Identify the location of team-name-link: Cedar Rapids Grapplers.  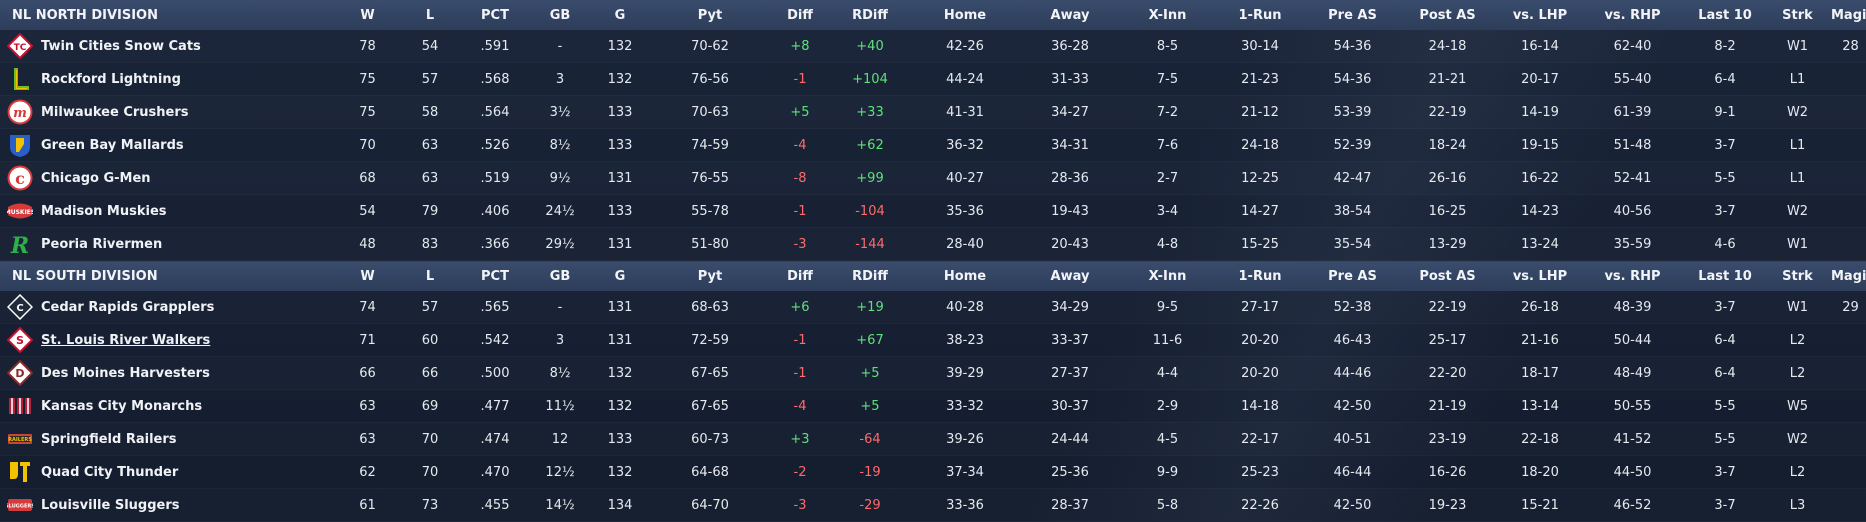
(128, 307).